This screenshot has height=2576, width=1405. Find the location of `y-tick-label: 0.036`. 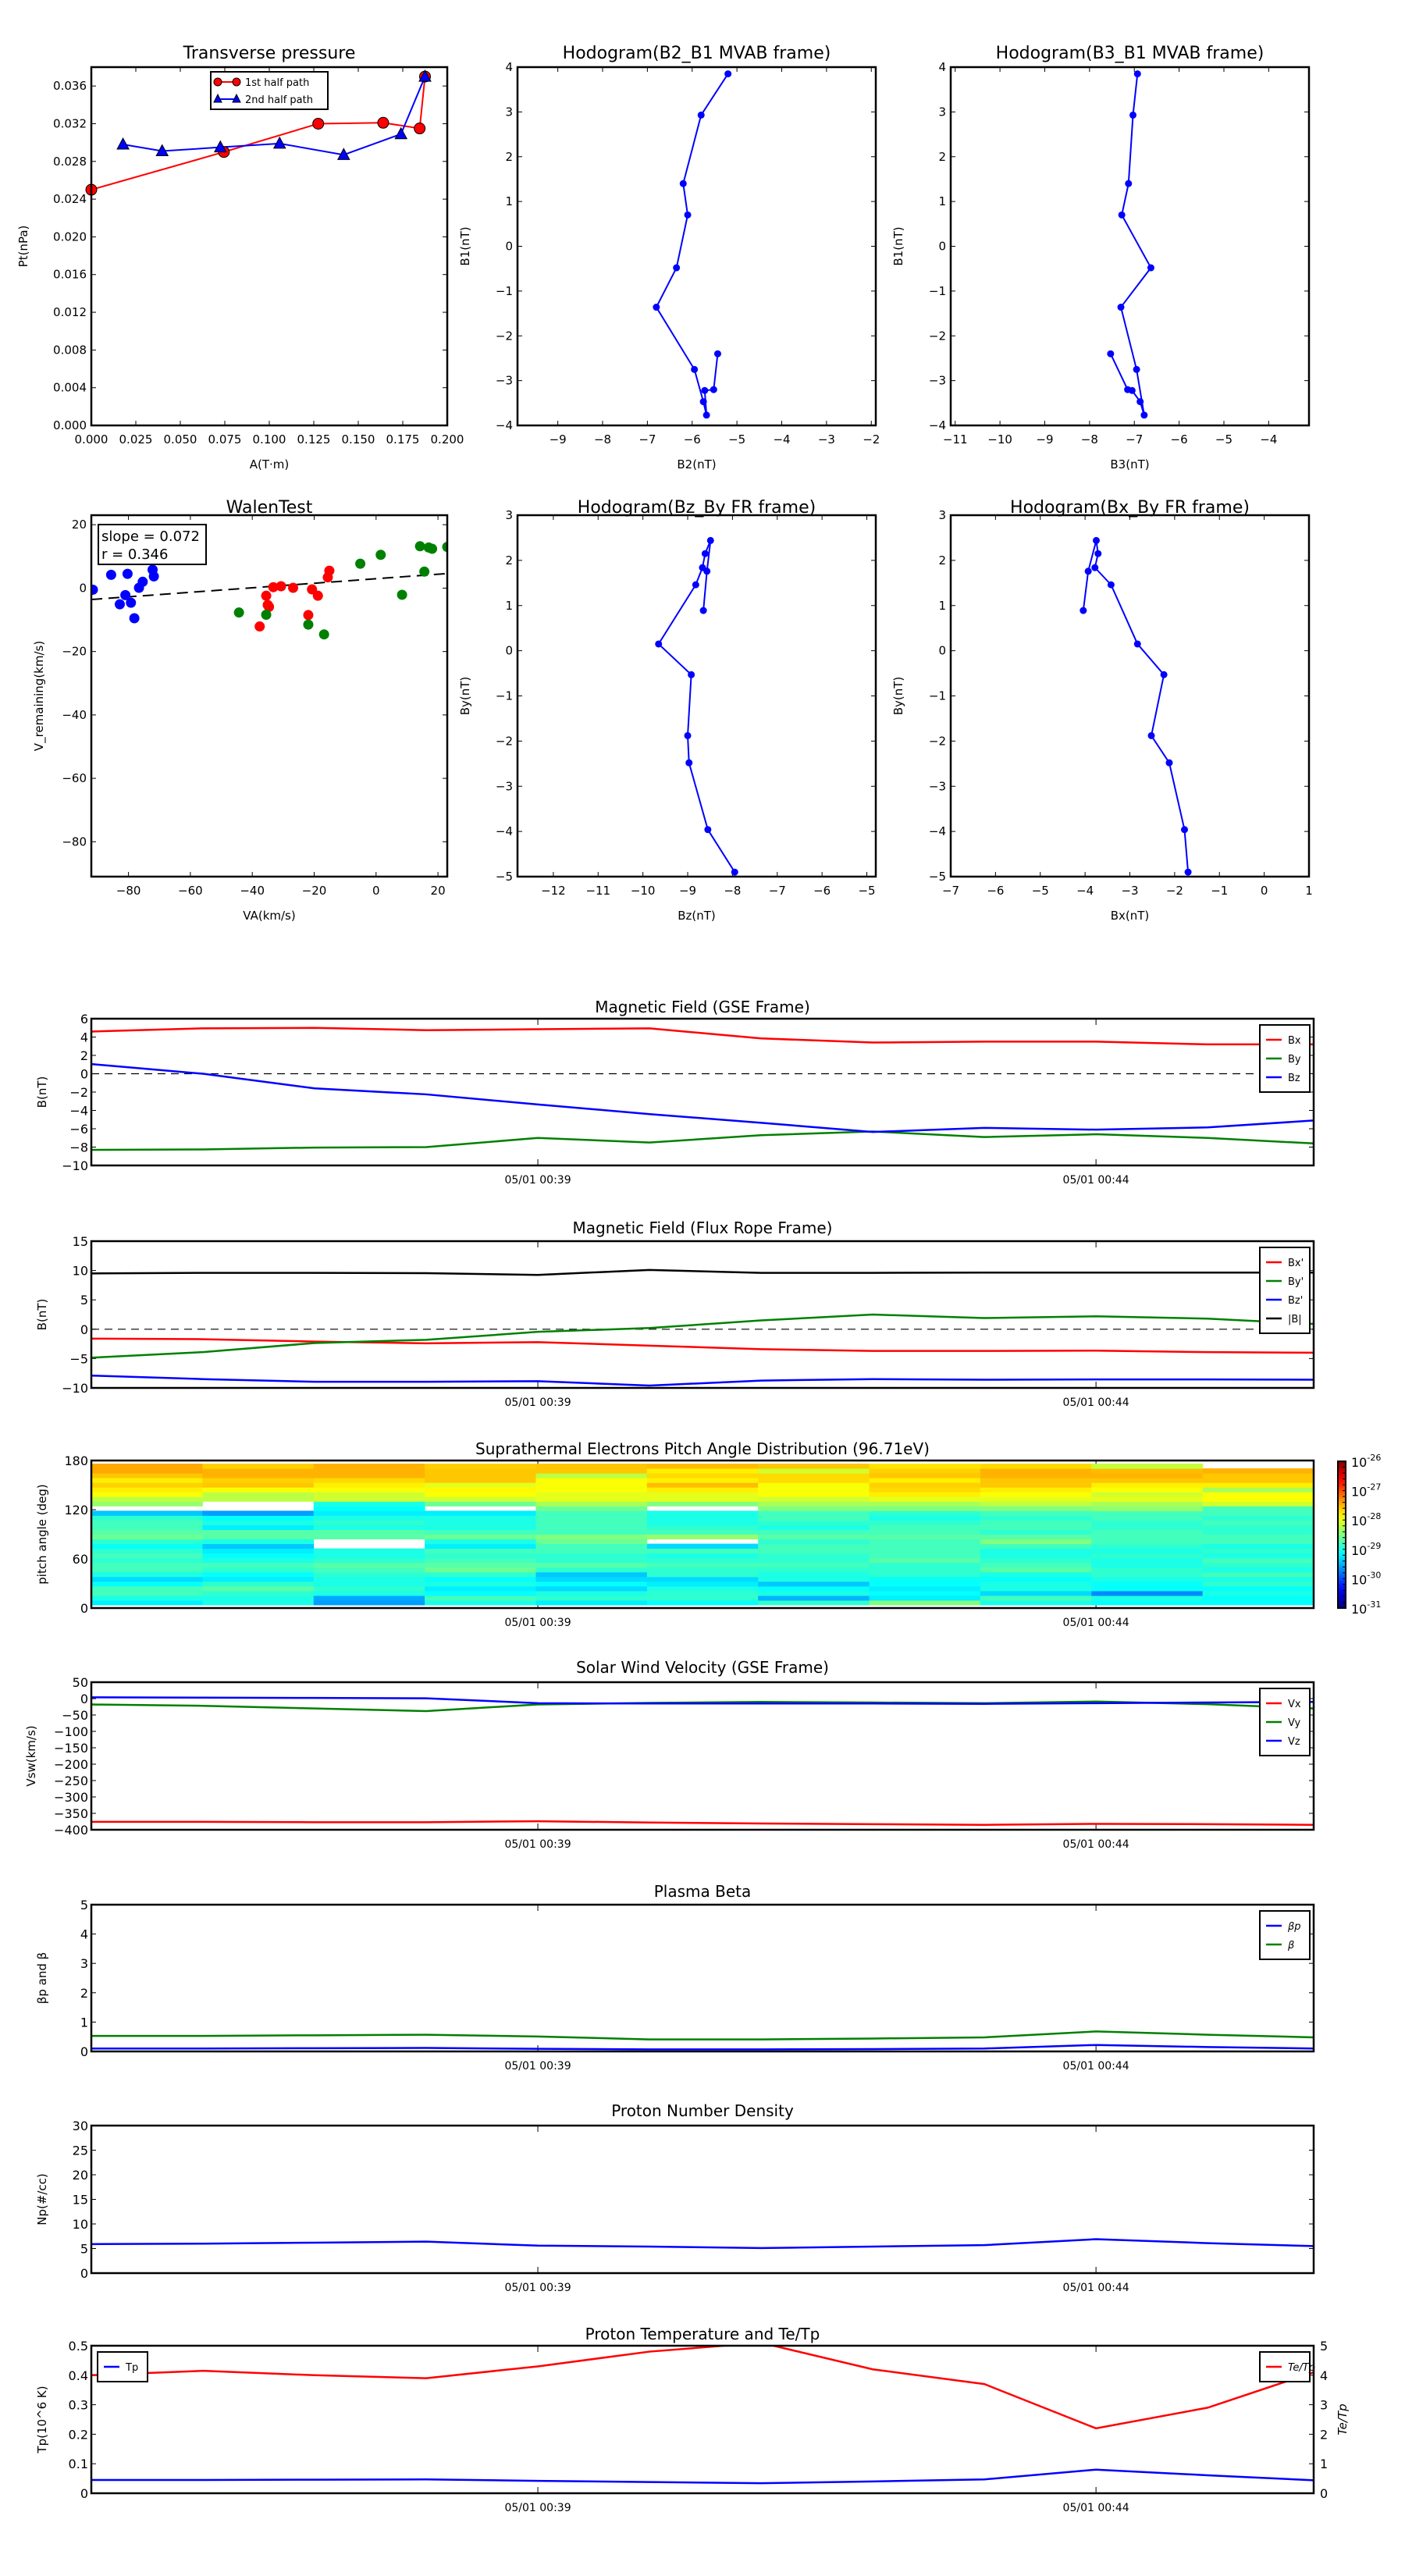

y-tick-label: 0.036 is located at coordinates (70, 86).